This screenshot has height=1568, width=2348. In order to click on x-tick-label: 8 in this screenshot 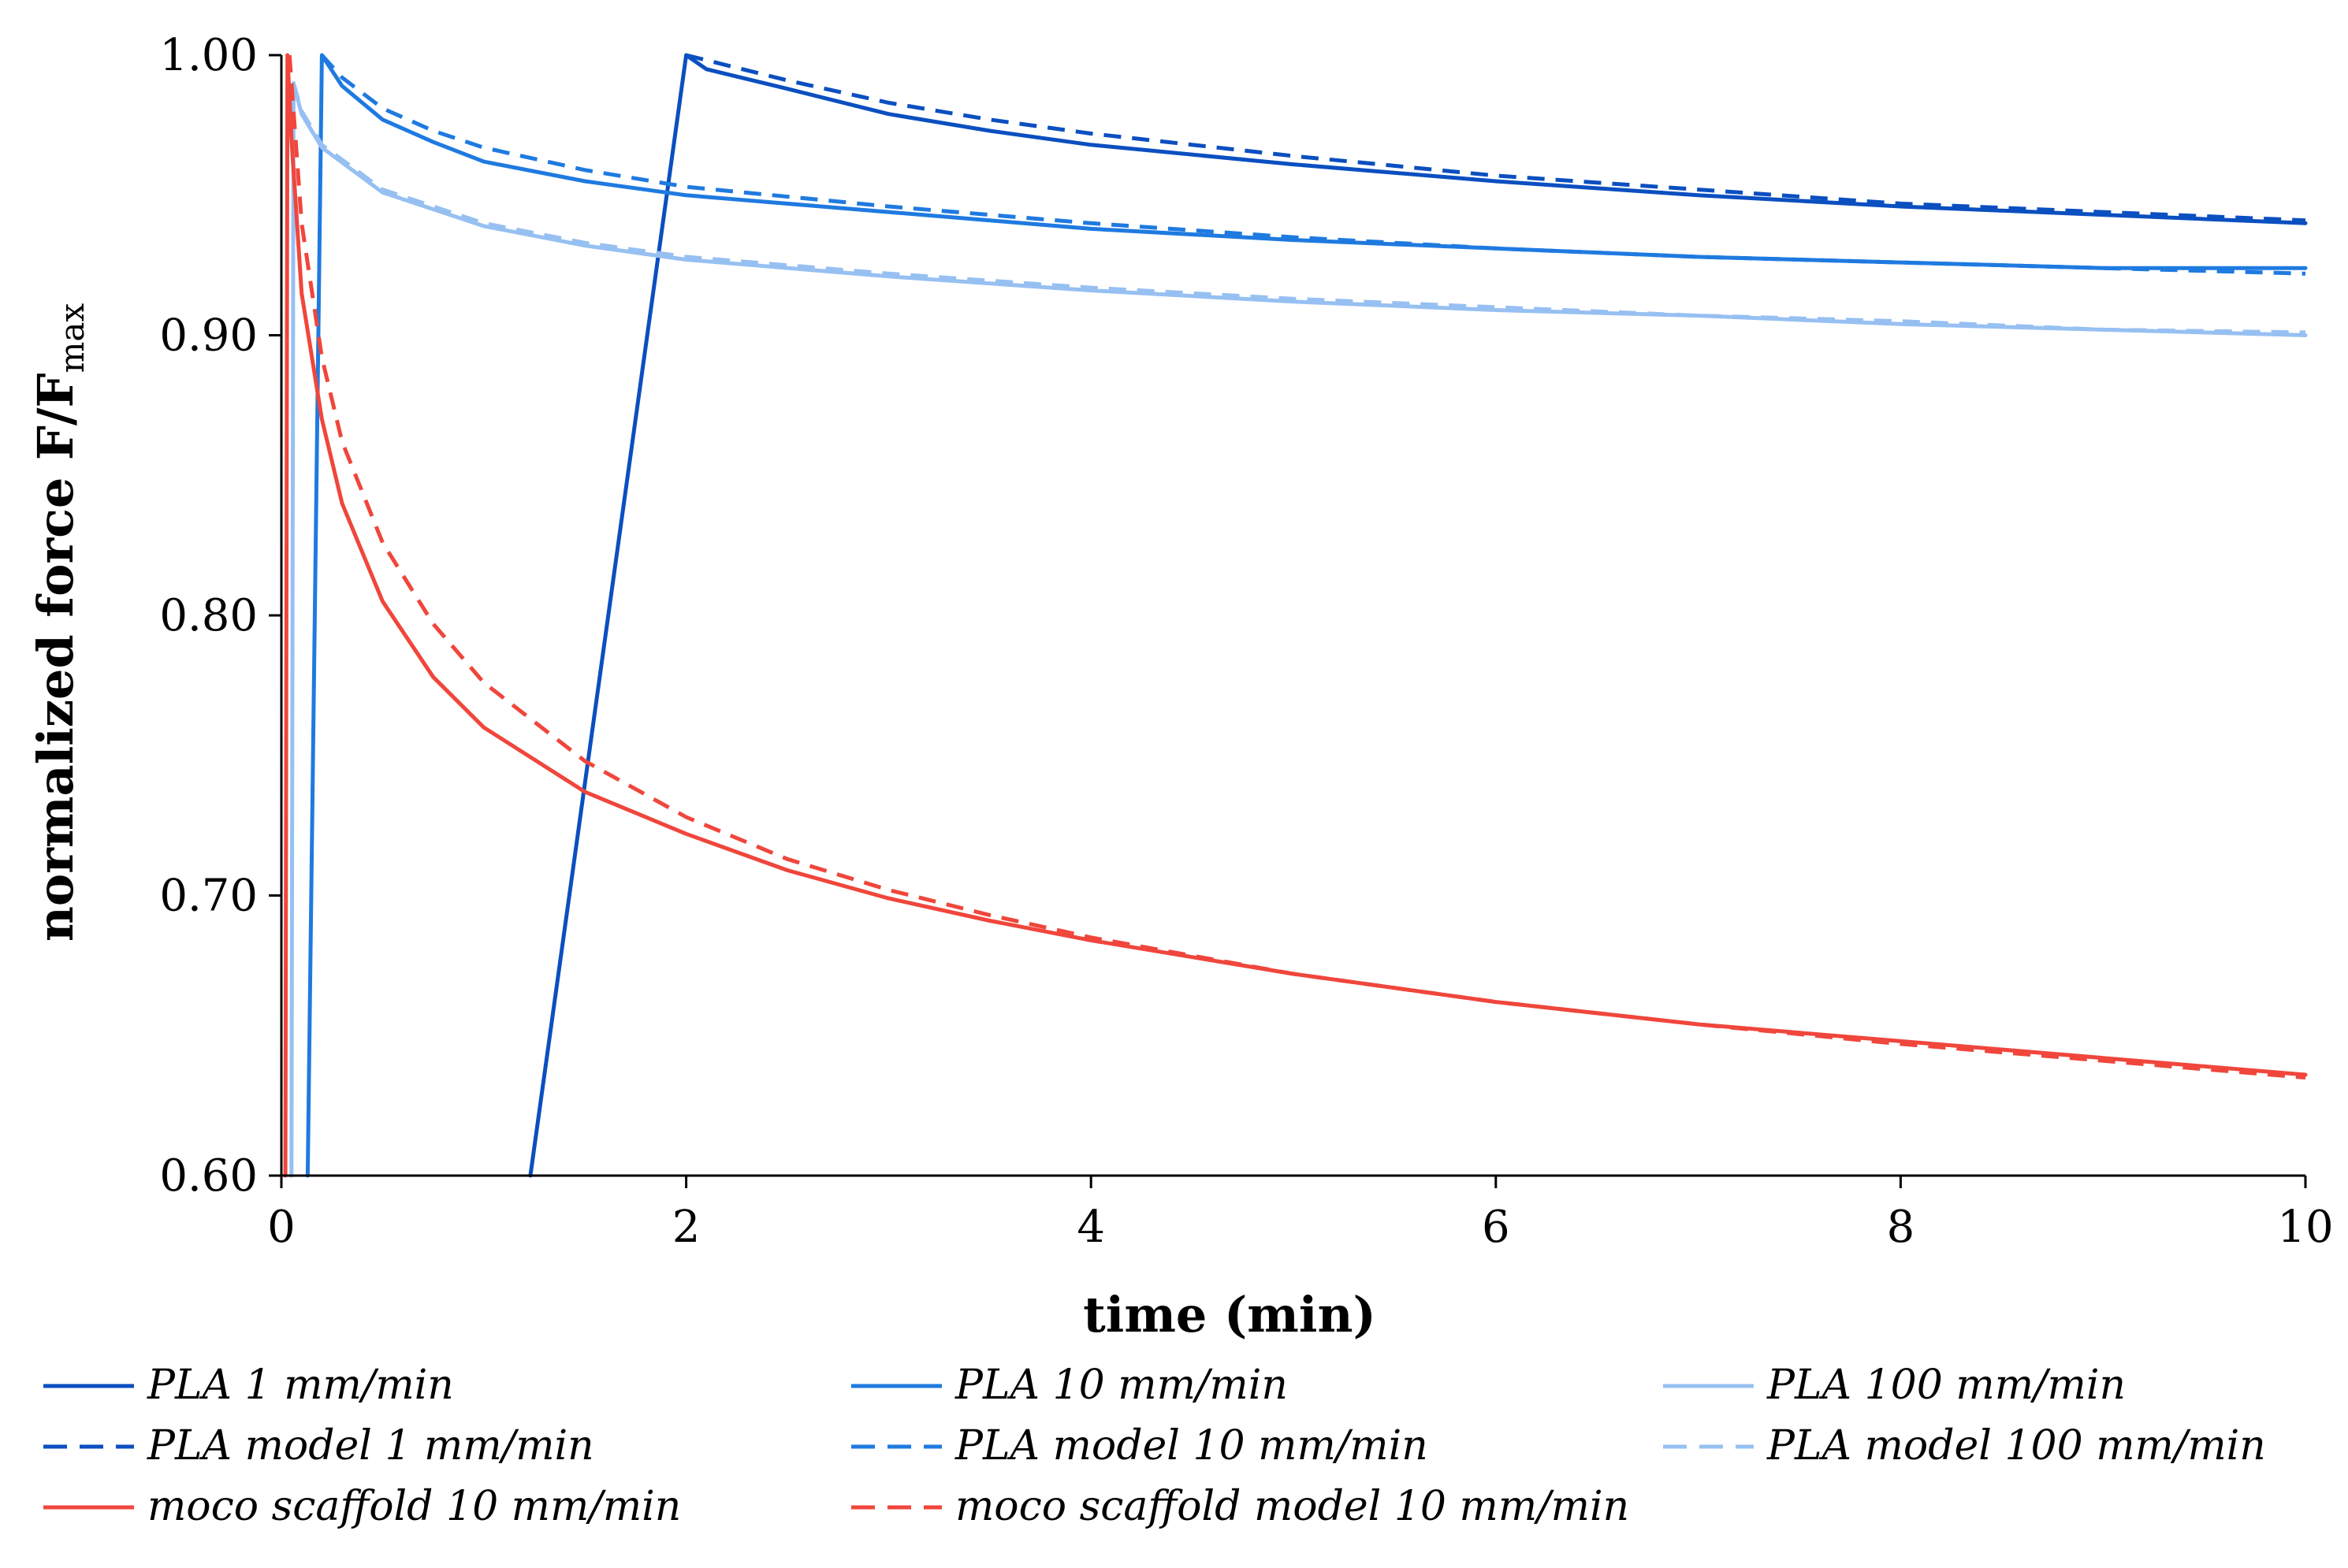, I will do `click(1901, 1227)`.